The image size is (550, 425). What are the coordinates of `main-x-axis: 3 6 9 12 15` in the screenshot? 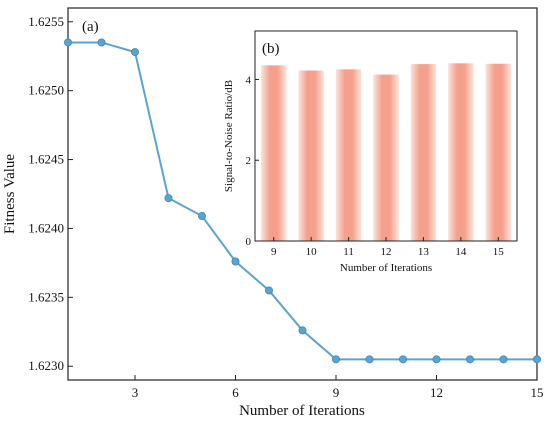 It's located at (338, 387).